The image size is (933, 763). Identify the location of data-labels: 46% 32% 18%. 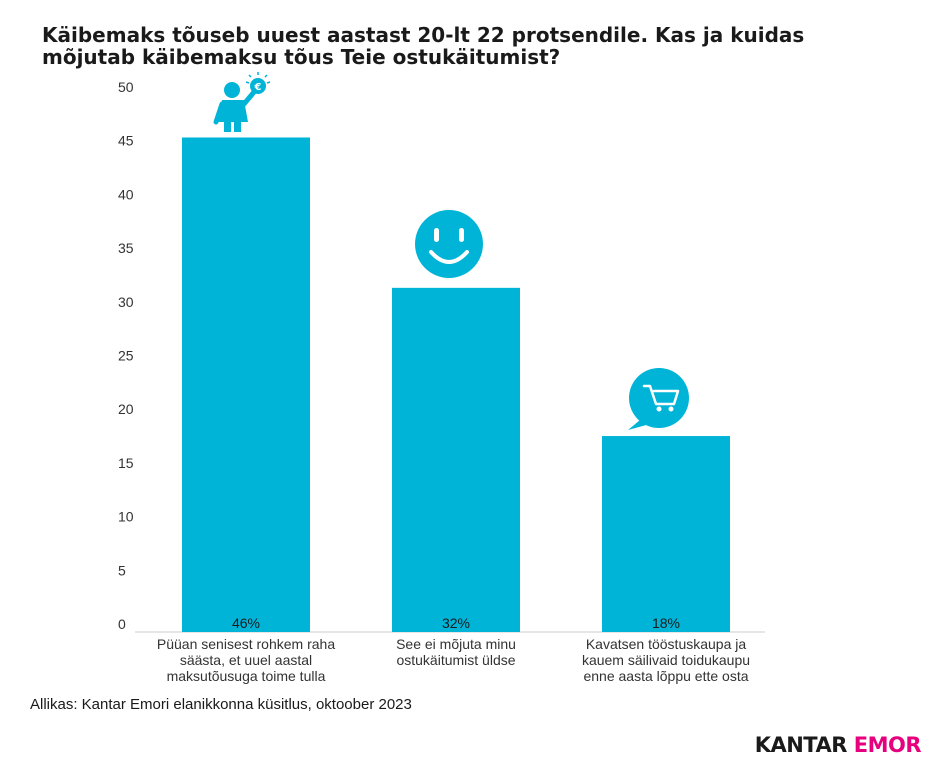
(456, 623).